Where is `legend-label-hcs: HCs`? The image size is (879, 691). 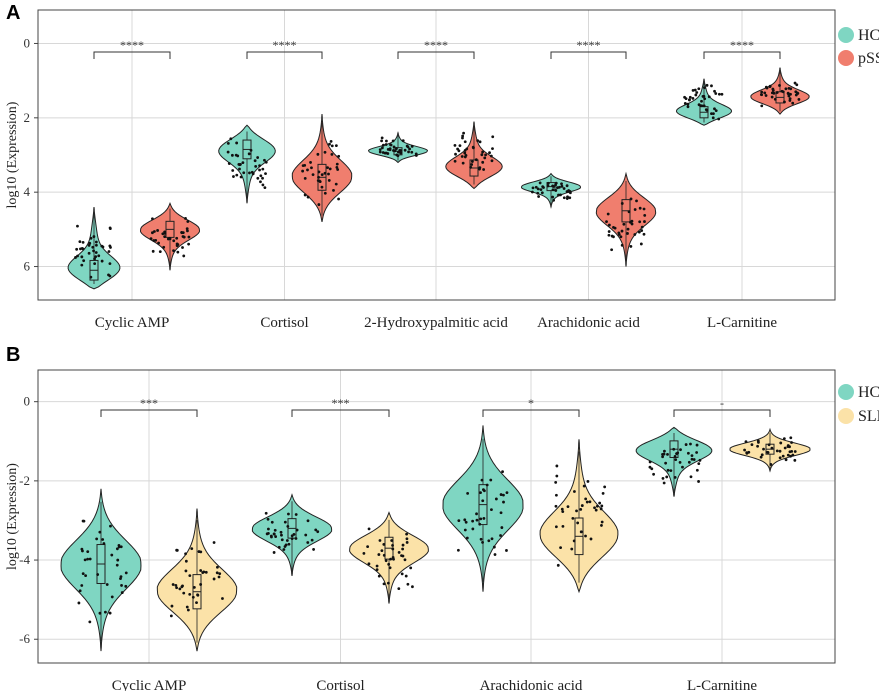 legend-label-hcs: HCs is located at coordinates (868, 392).